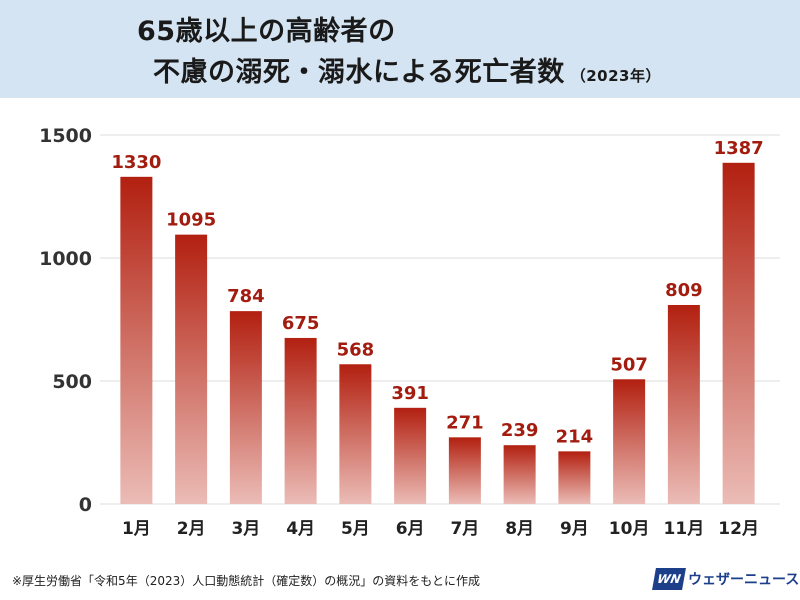 The image size is (800, 600). What do you see at coordinates (744, 580) in the screenshot?
I see `logo-text: ウェザーニュース` at bounding box center [744, 580].